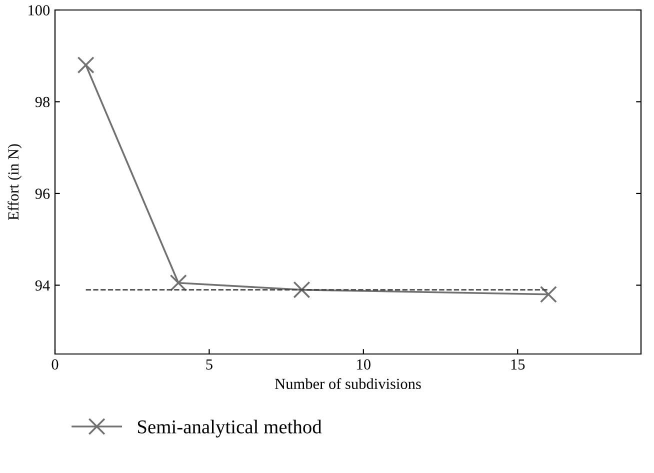  What do you see at coordinates (55, 364) in the screenshot?
I see `x-tick-label: 0` at bounding box center [55, 364].